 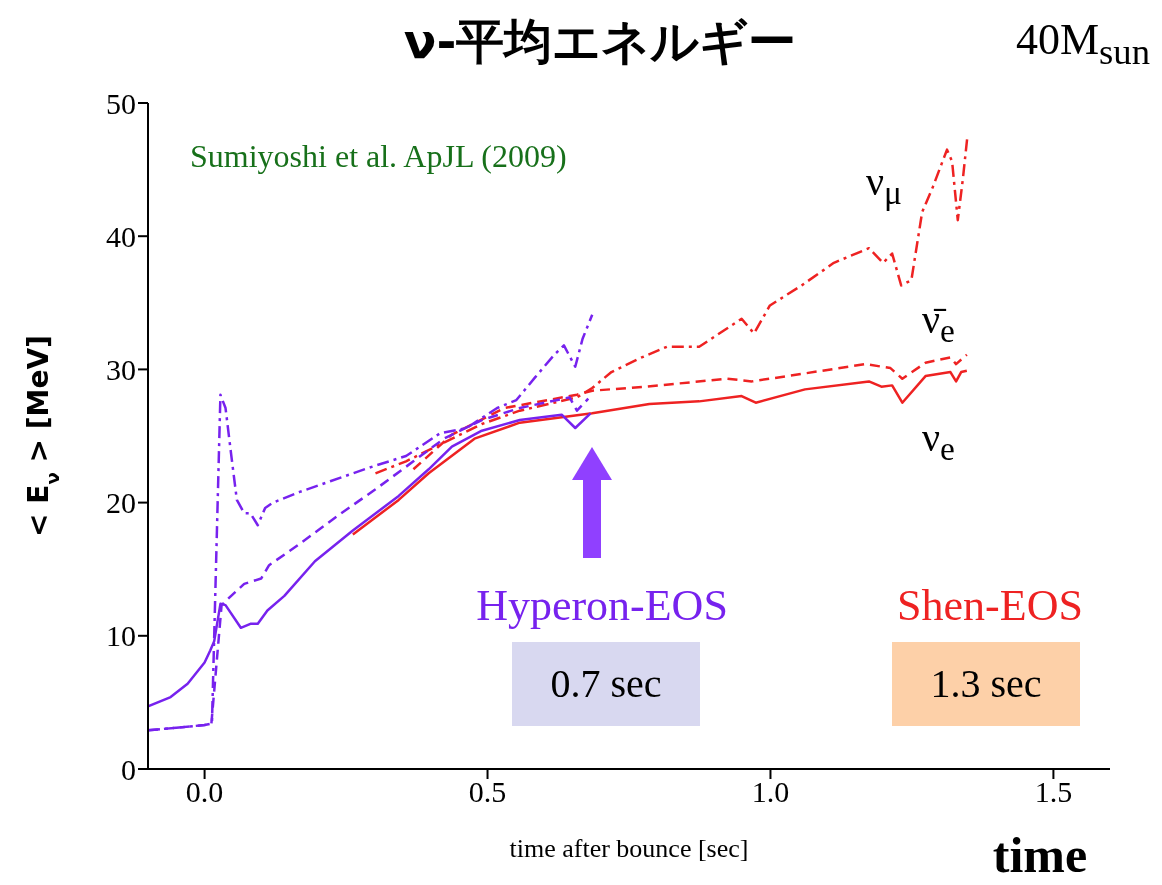 I want to click on annotation: ν$_{μ}$, so click(x=884, y=185).